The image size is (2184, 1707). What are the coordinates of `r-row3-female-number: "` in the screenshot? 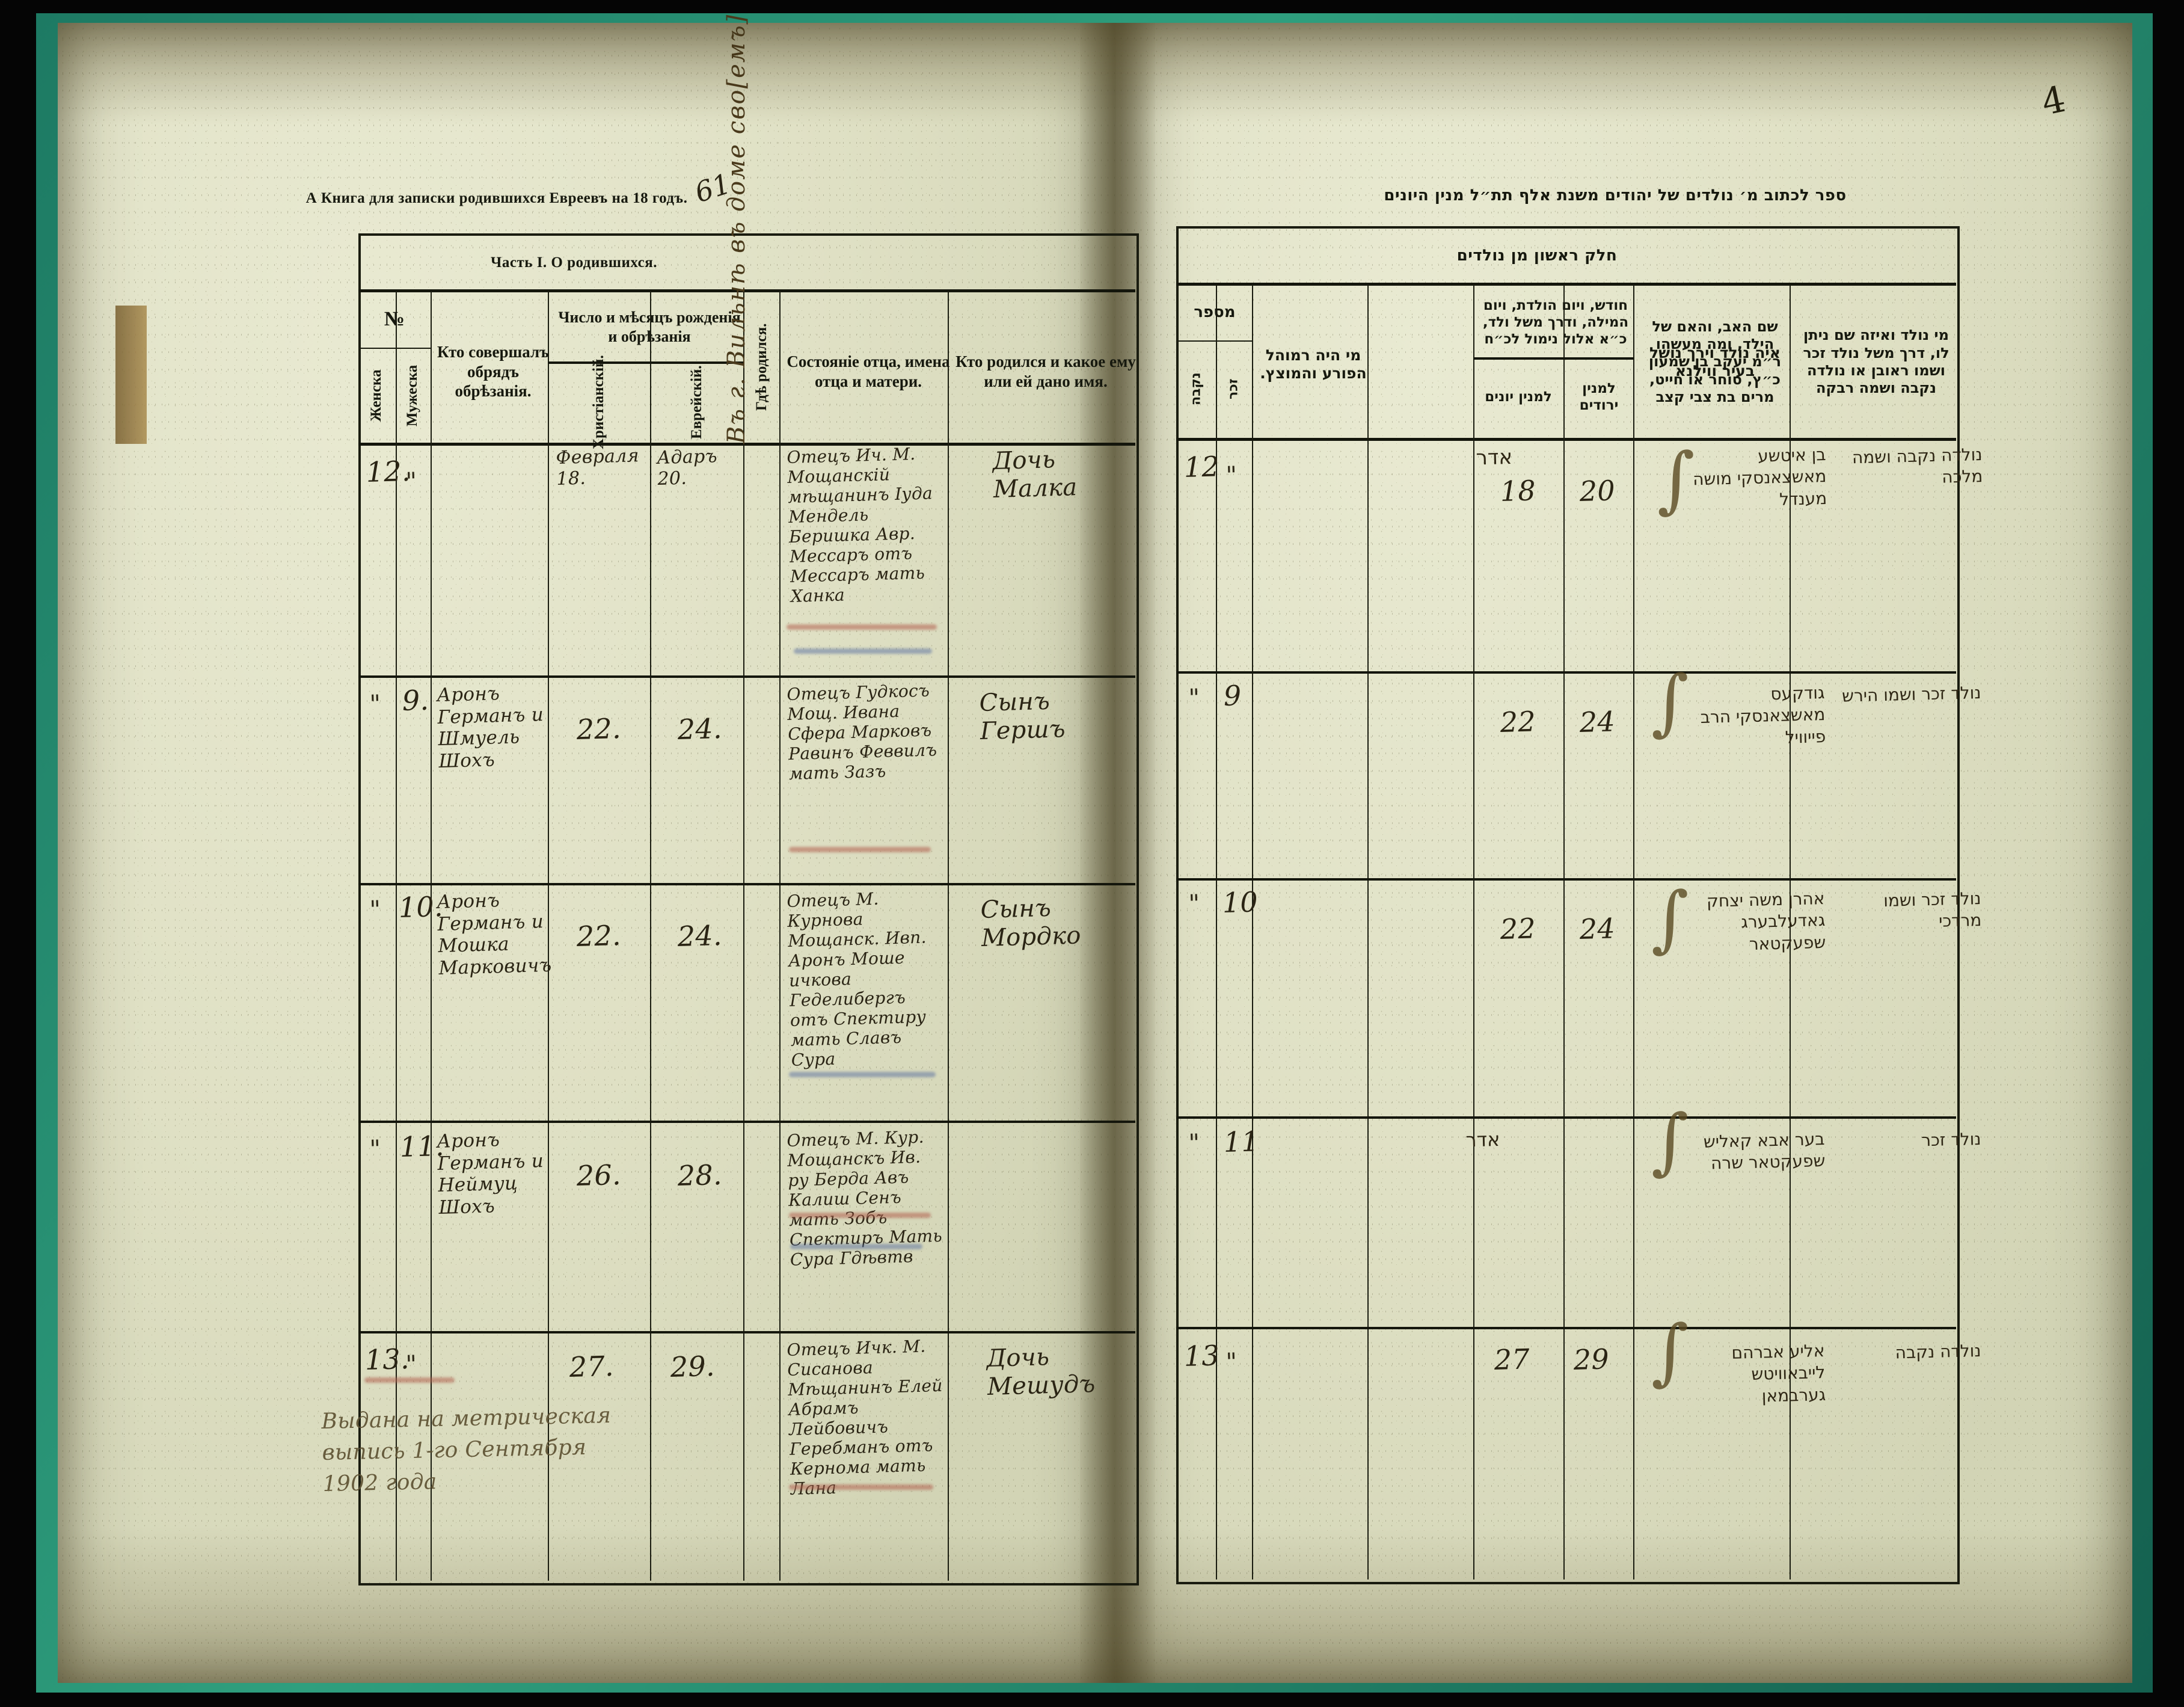 It's located at (1194, 904).